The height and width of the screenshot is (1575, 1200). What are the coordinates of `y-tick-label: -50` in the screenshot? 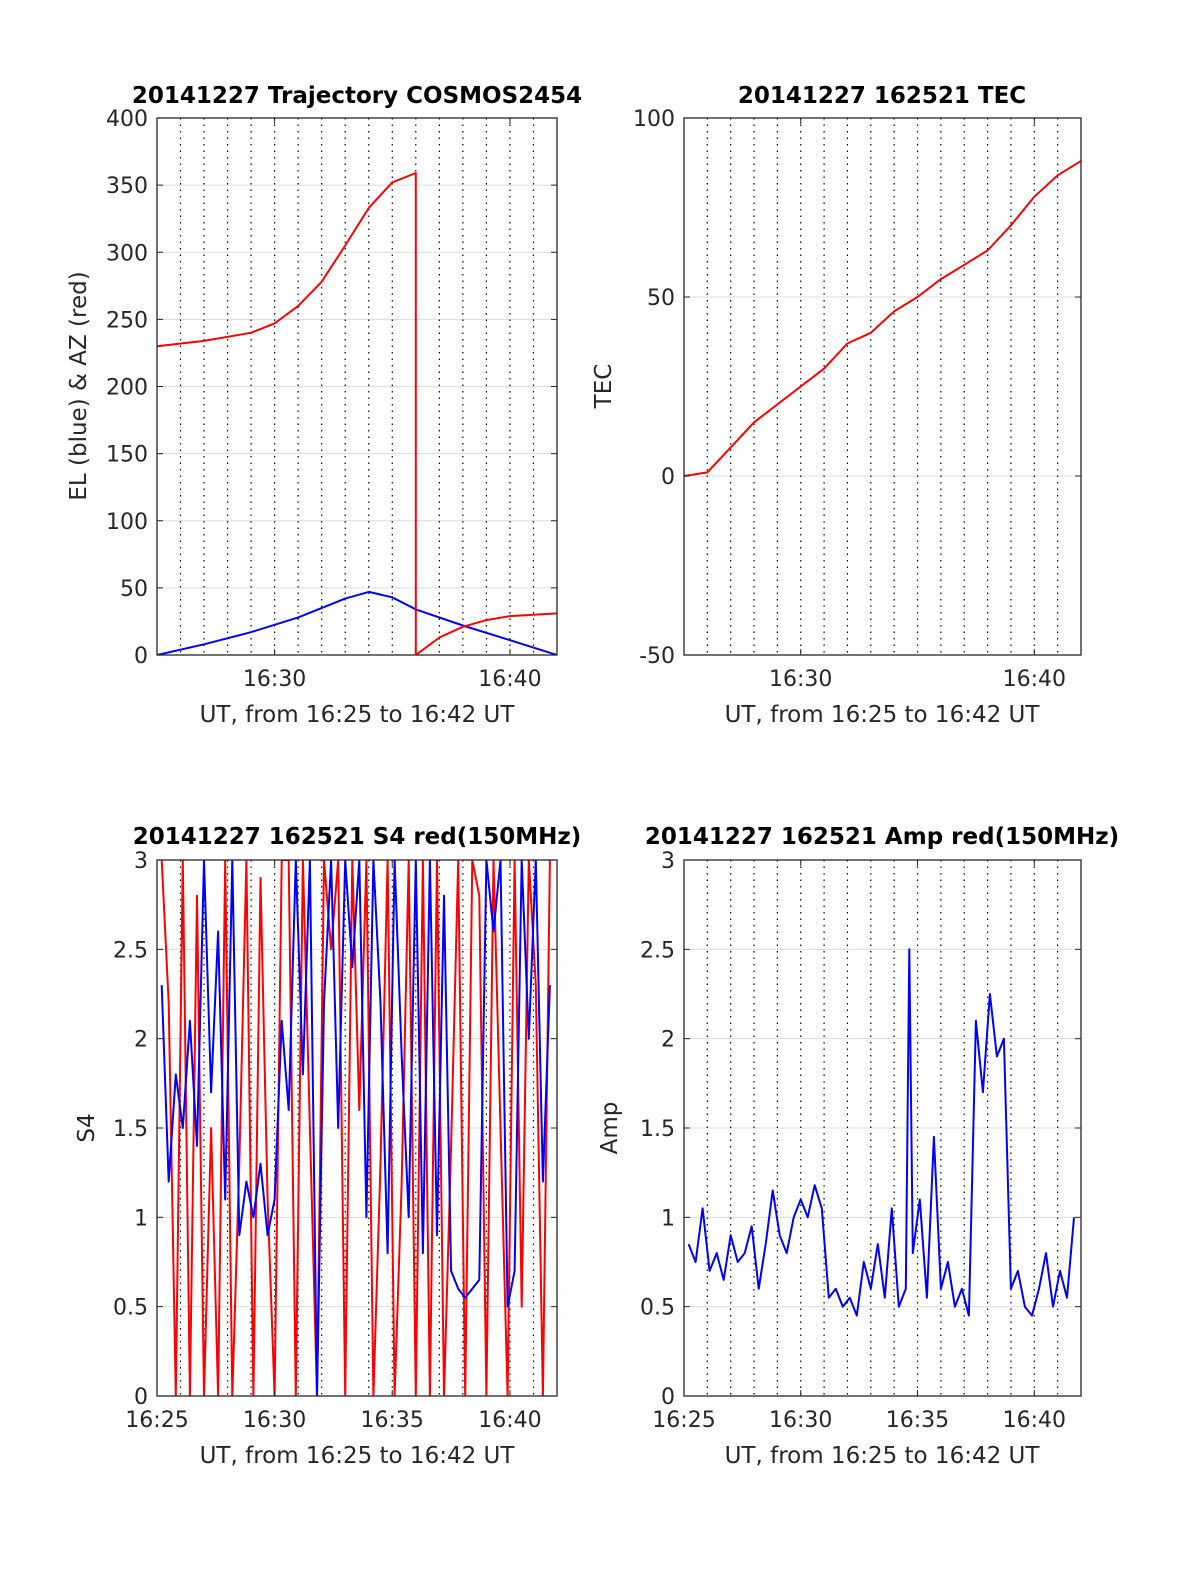 It's located at (657, 656).